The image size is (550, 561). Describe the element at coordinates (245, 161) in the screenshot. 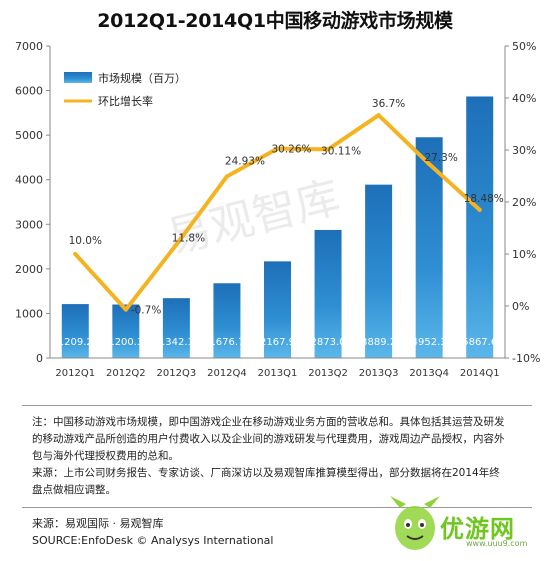

I see `growth-rate-label: 24.93%` at that location.